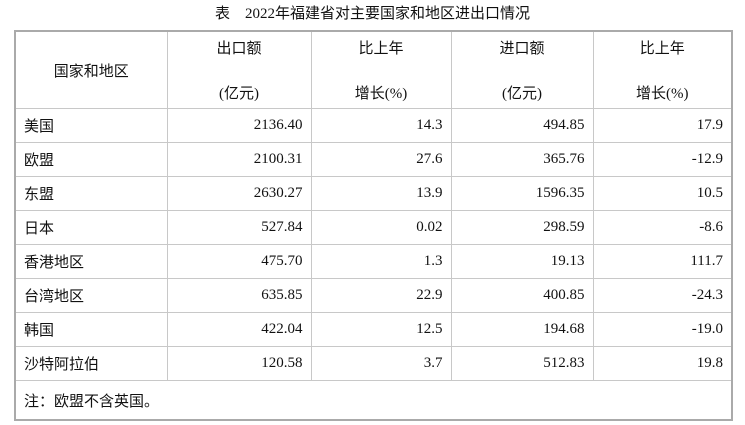  I want to click on value-cell: 2630.27, so click(239, 193).